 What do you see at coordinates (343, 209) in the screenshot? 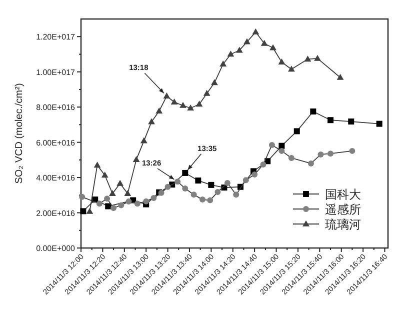
I see `legend-label: 遥感所` at bounding box center [343, 209].